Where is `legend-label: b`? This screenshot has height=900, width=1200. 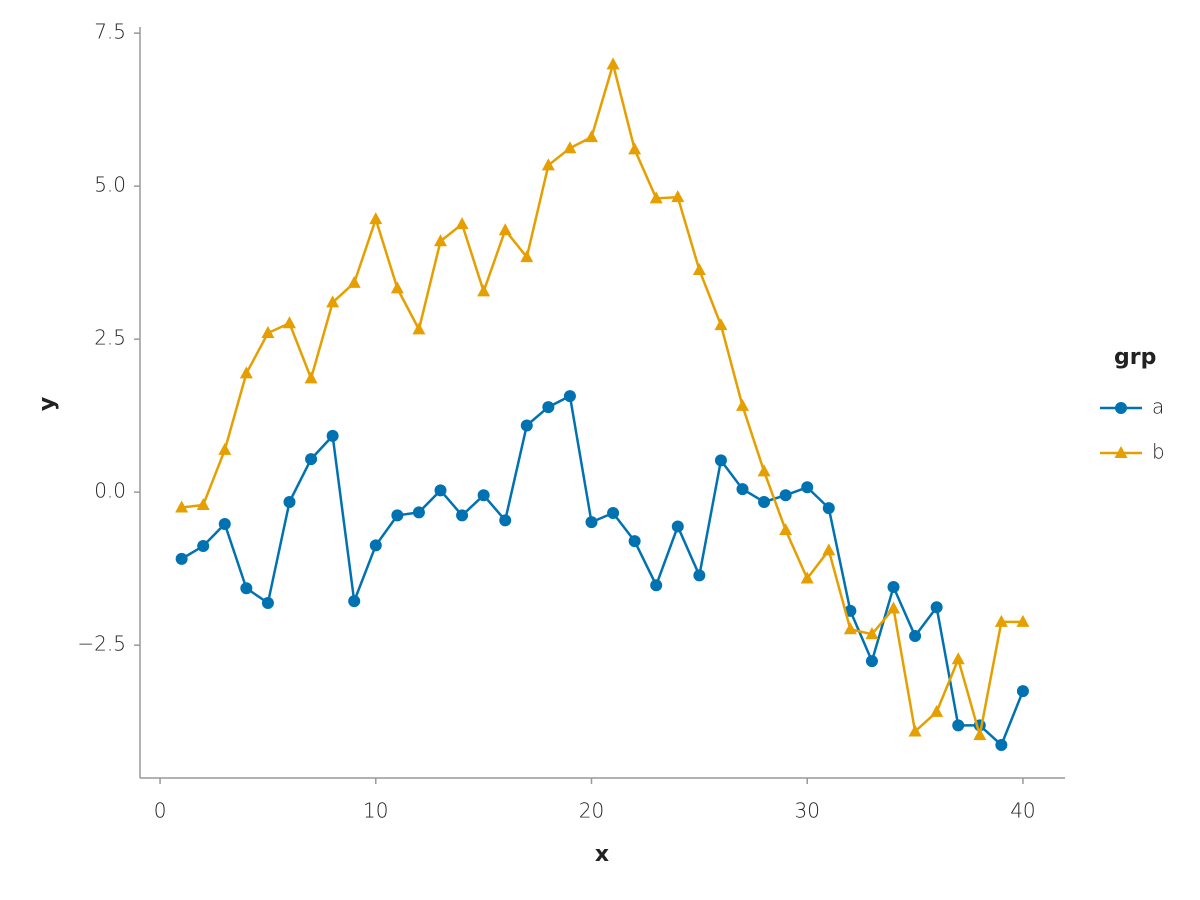 legend-label: b is located at coordinates (1158, 452).